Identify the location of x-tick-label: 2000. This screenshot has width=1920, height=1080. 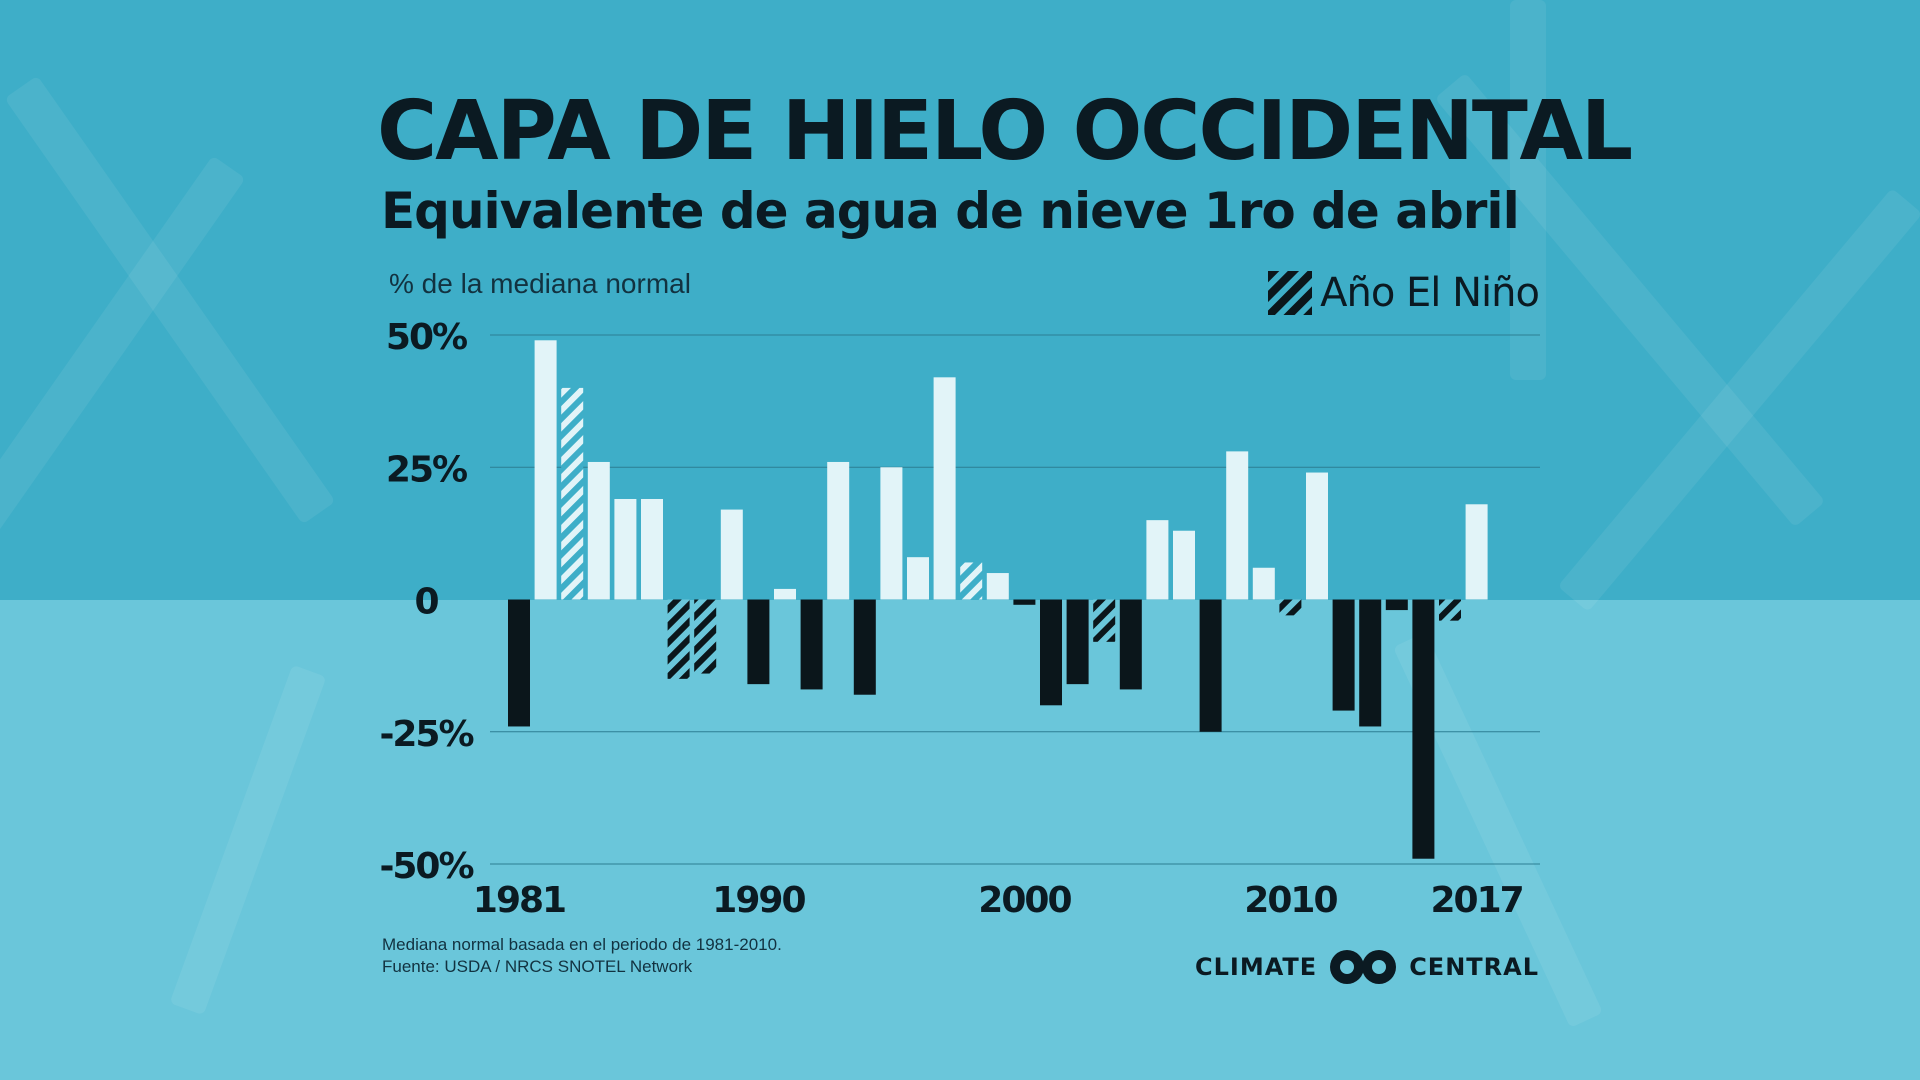
(1024, 900).